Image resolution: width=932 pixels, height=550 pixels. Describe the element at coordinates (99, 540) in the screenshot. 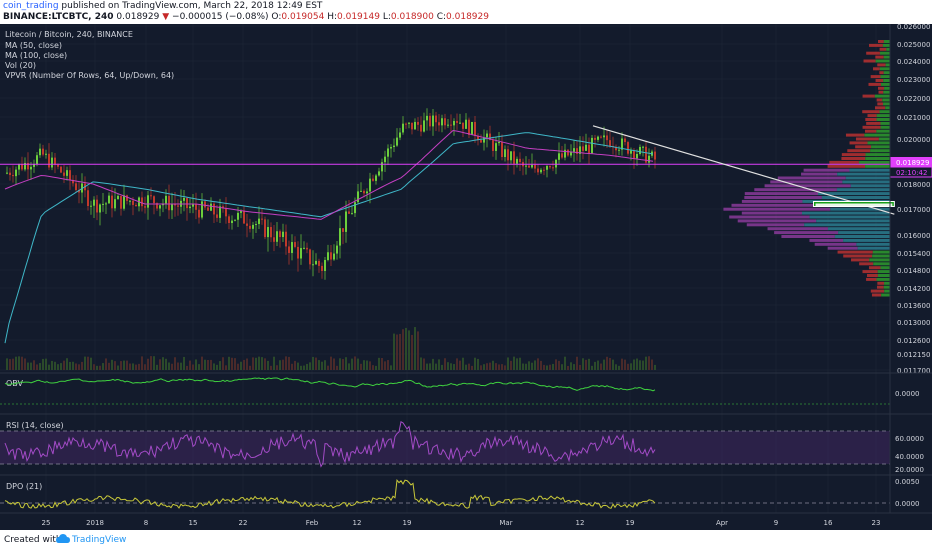

I see `tradingview-brand: TradingView` at that location.